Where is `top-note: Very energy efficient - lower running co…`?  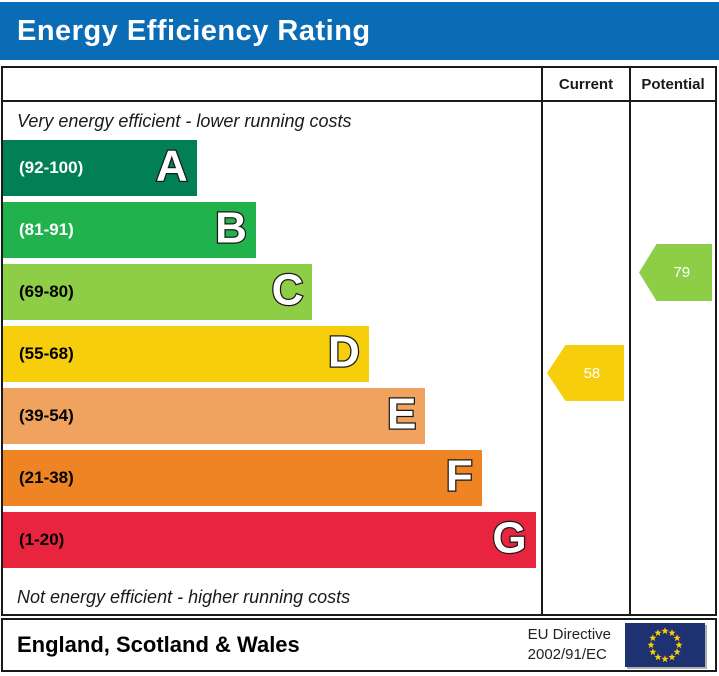
top-note: Very energy efficient - lower running co… is located at coordinates (184, 120).